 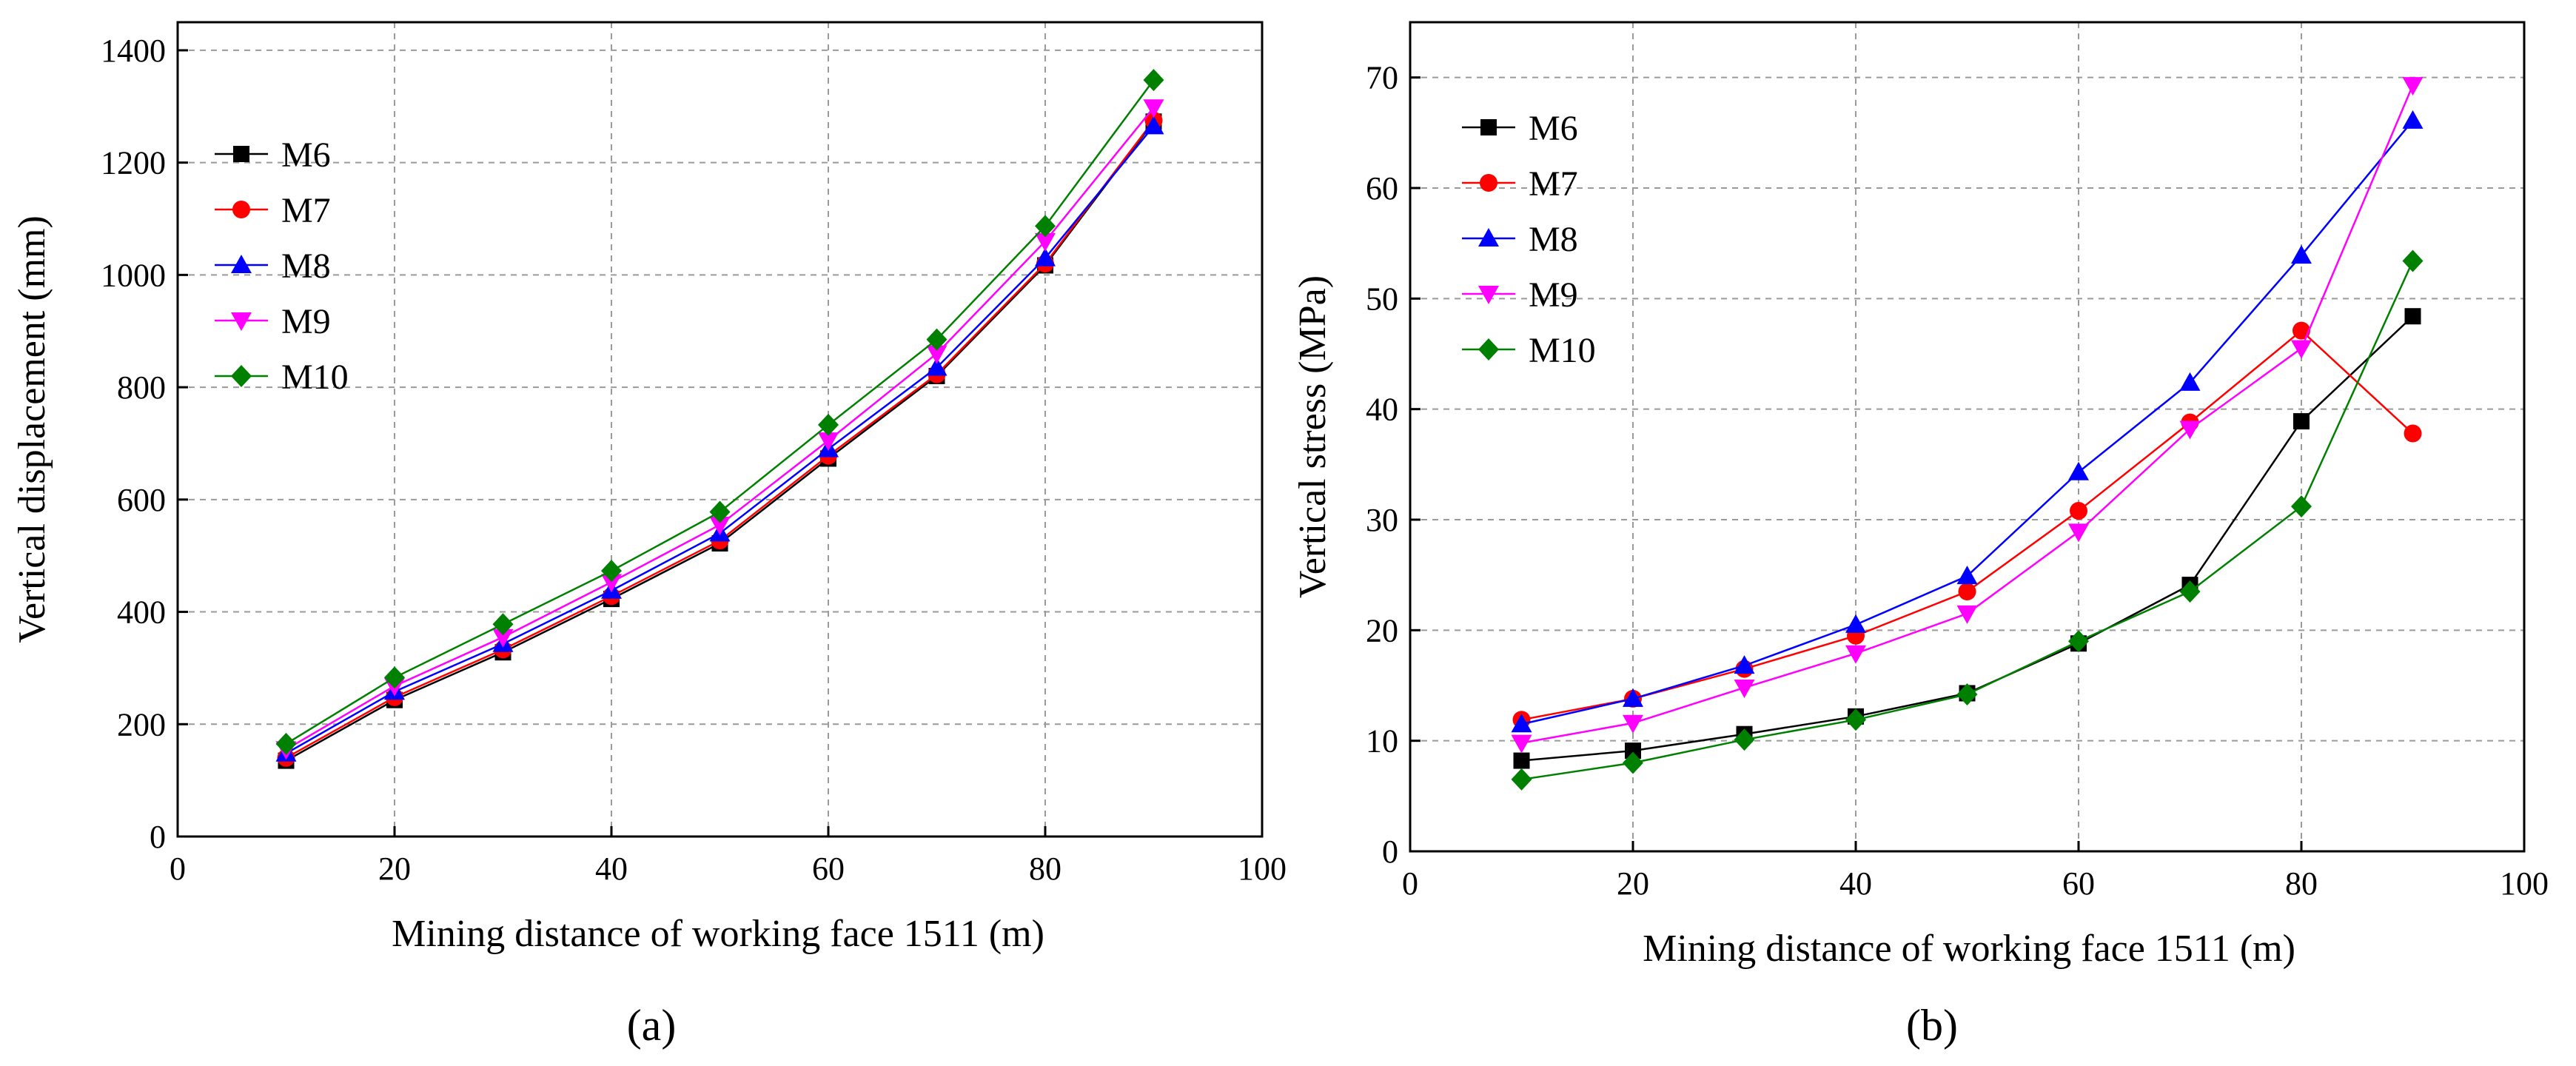 I want to click on legend-label-m9: M9, so click(x=1553, y=295).